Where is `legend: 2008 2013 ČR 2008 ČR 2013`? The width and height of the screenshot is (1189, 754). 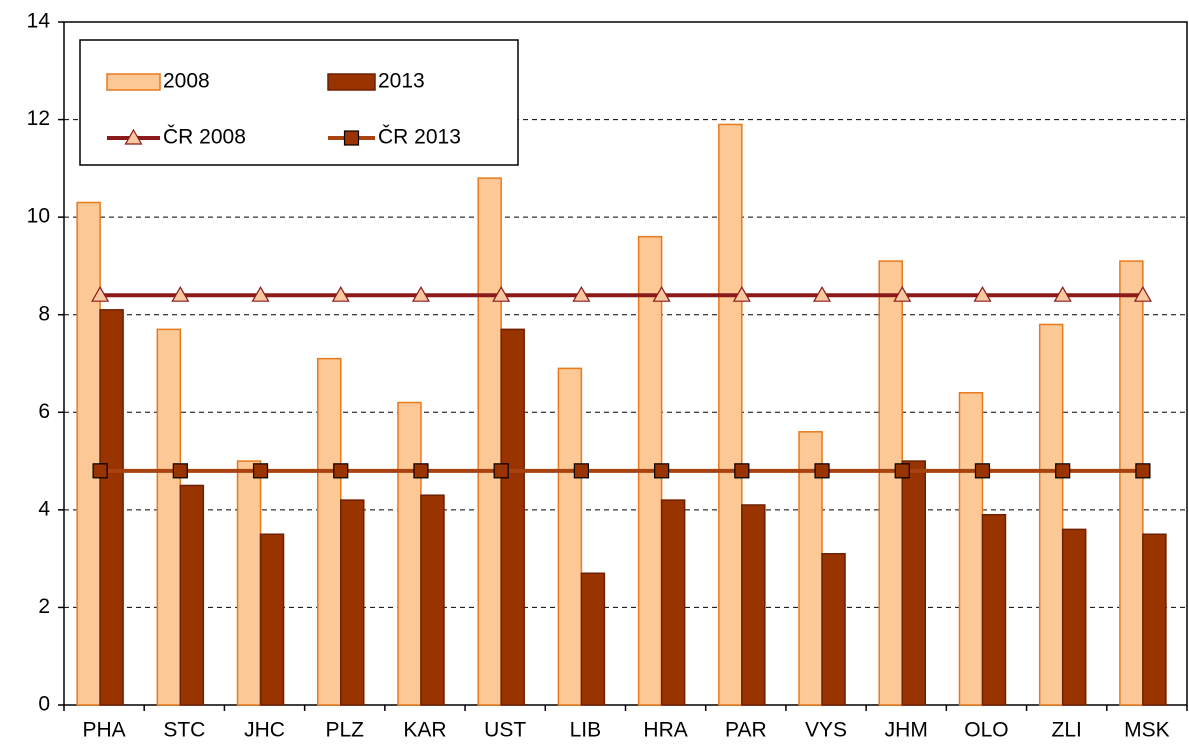
legend: 2008 2013 ČR 2008 ČR 2013 is located at coordinates (299, 102).